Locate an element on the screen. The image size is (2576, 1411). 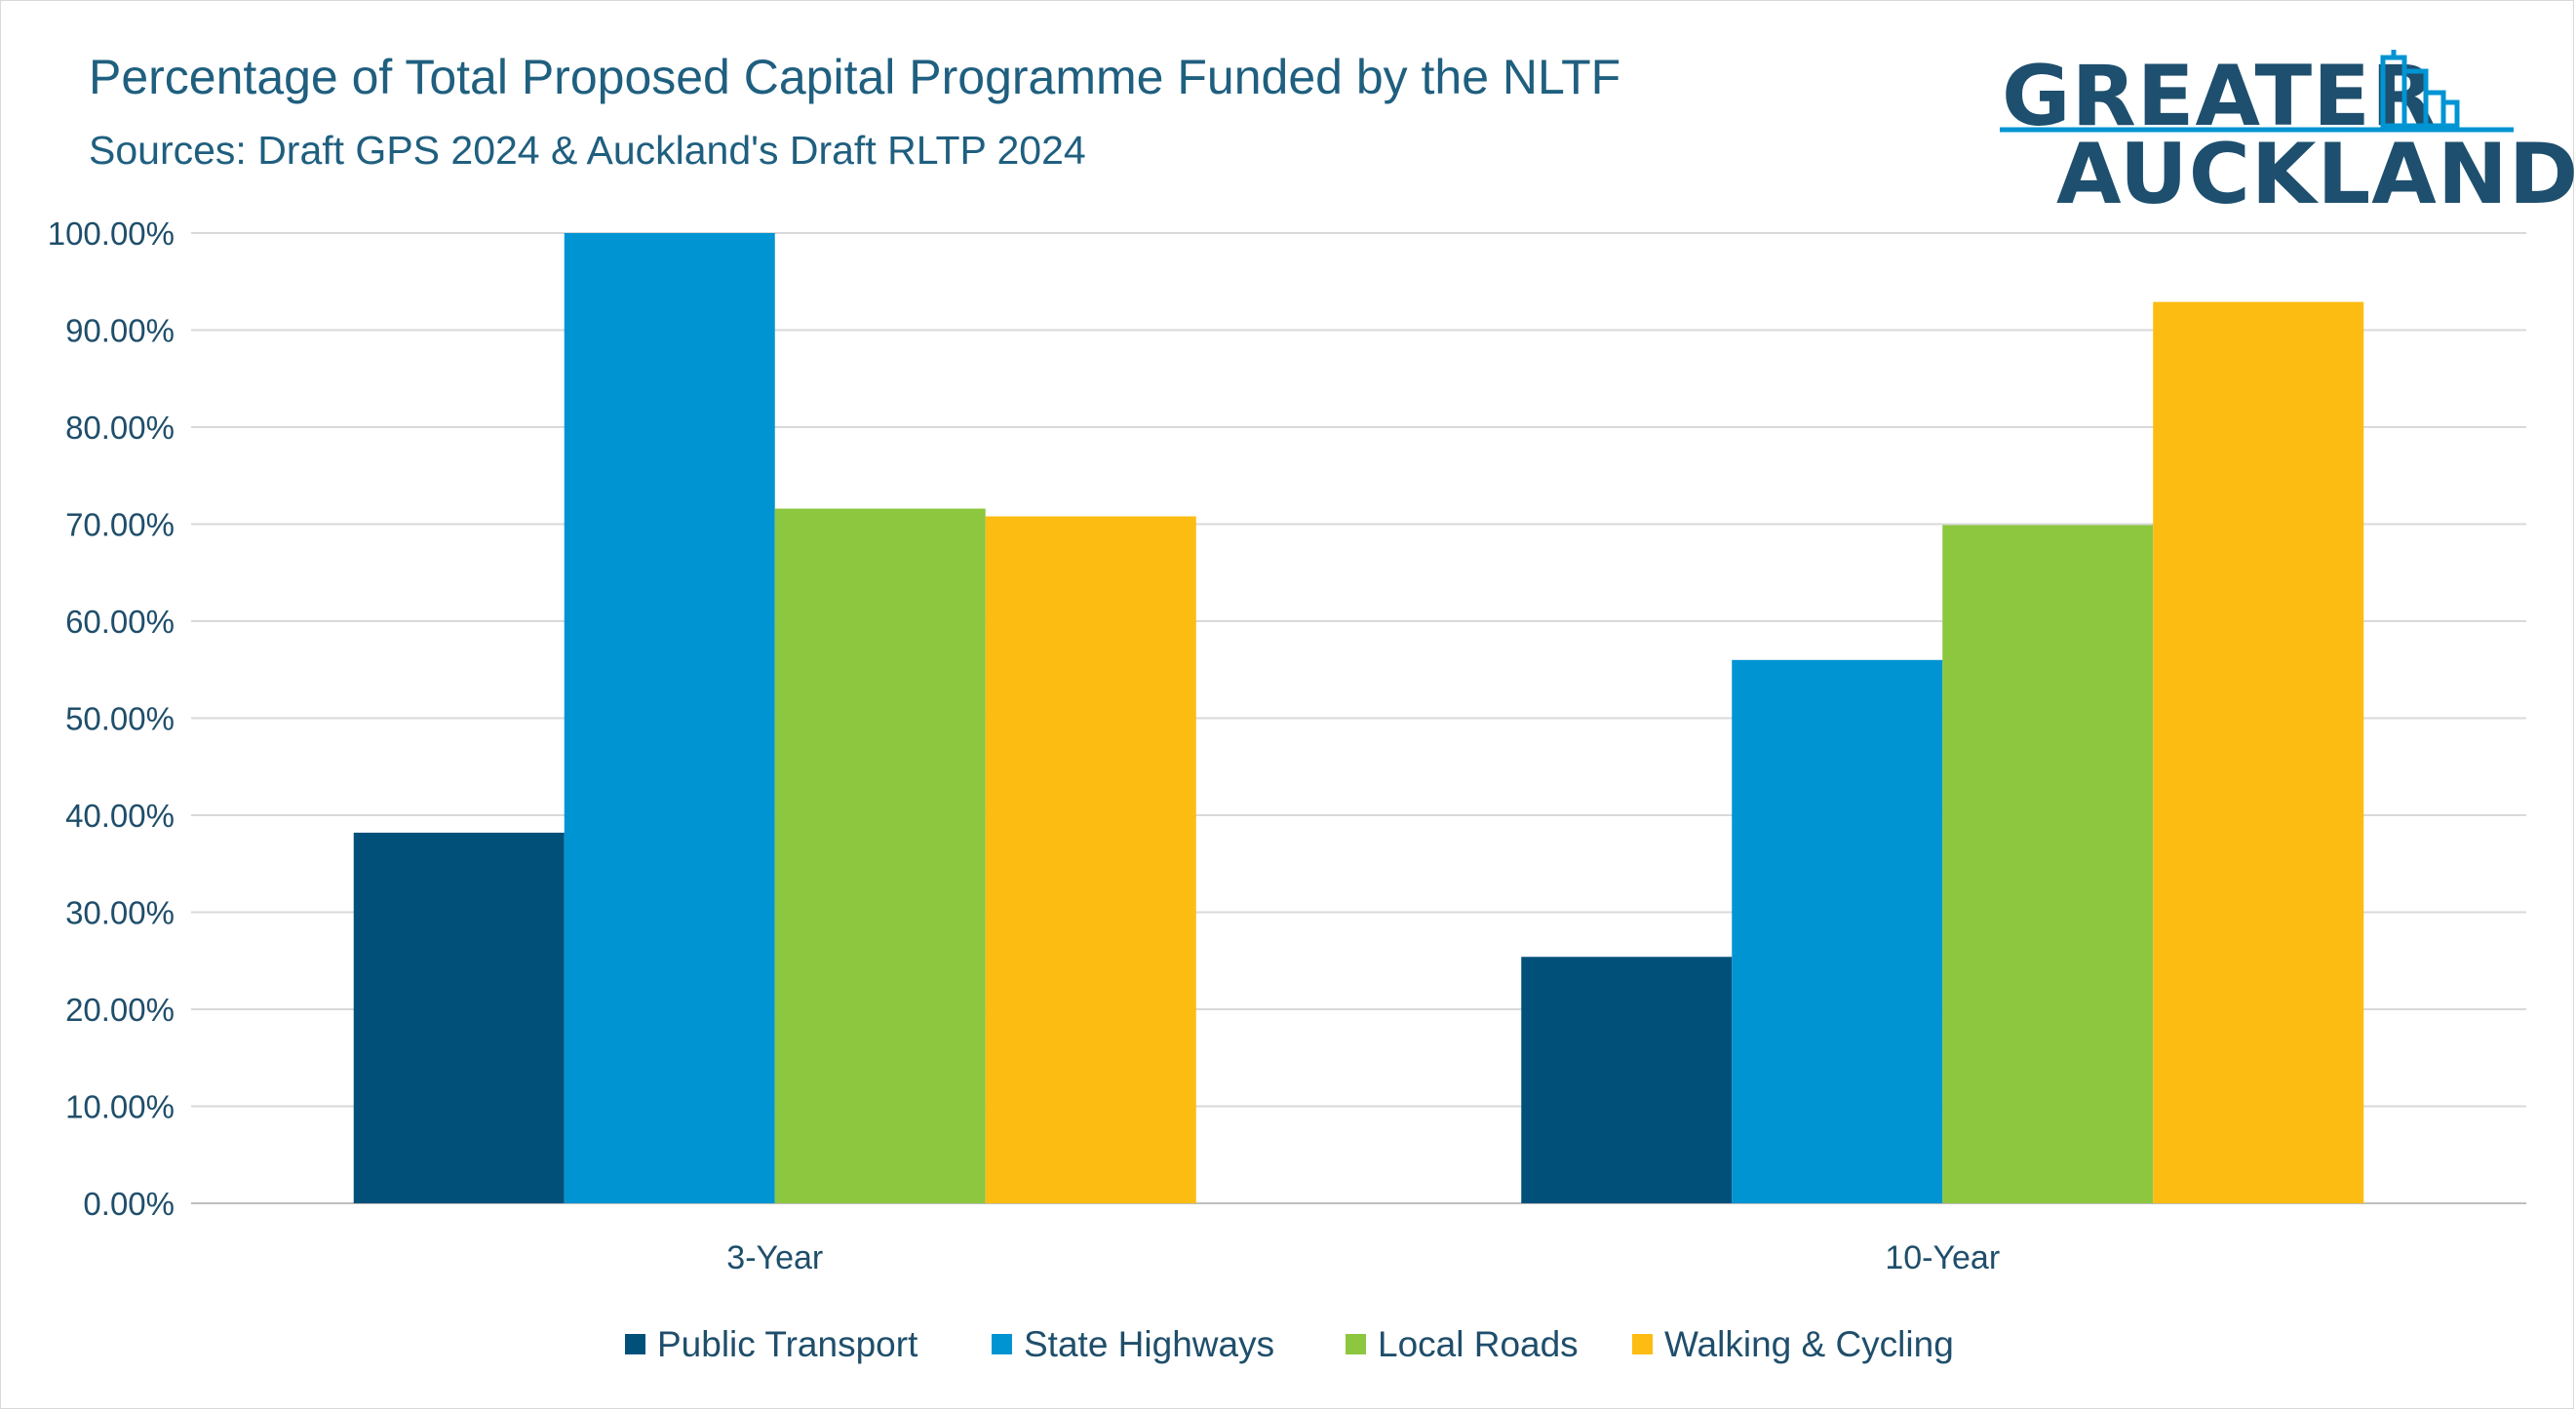
y-tick-label: 80.00% is located at coordinates (120, 428).